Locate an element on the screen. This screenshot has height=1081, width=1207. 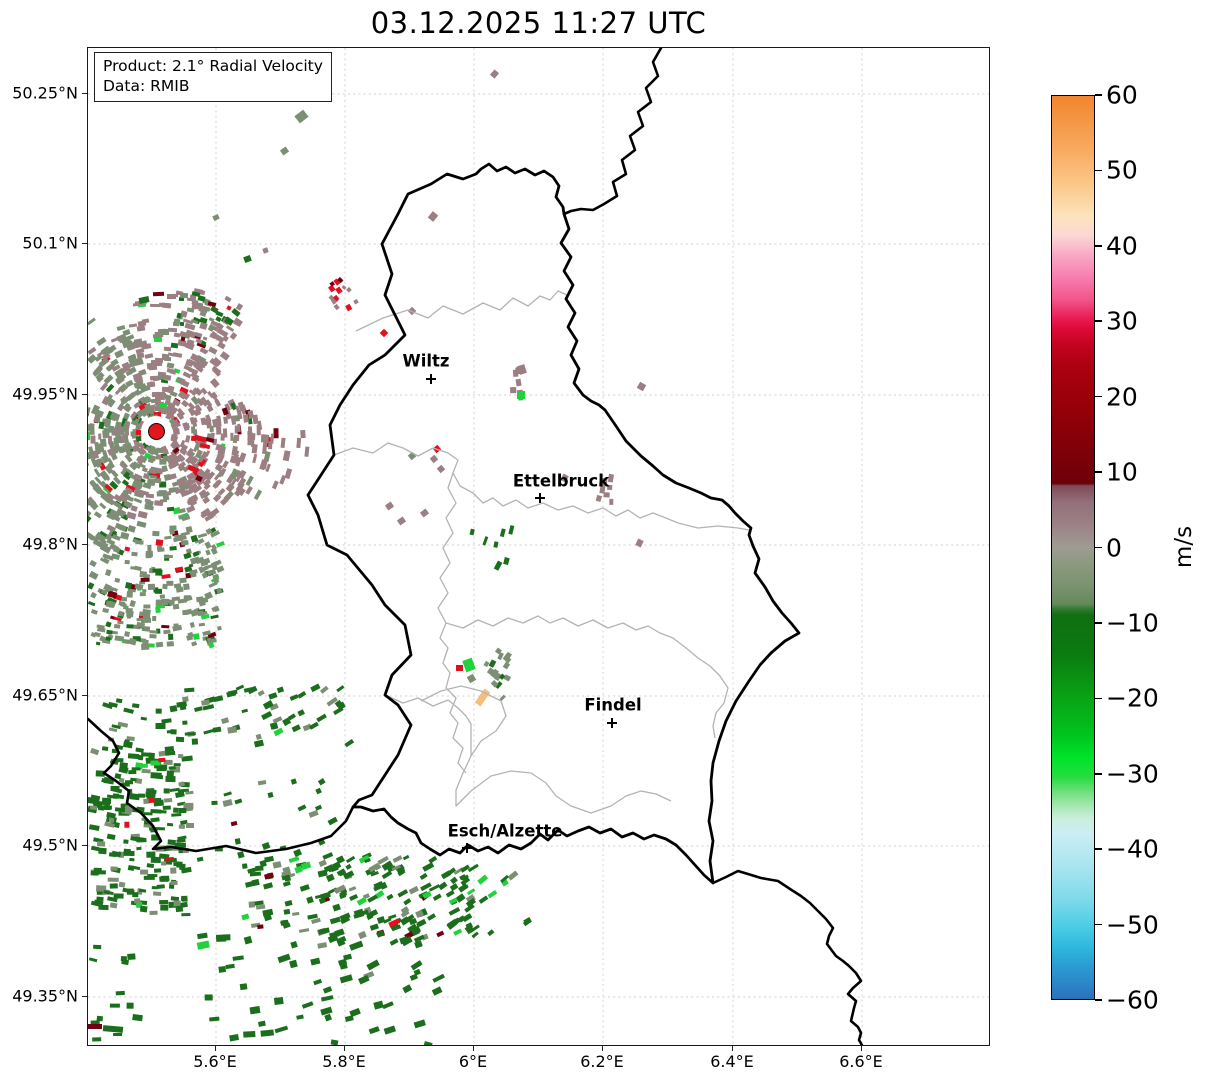
colorbar-tick-label: 50 is located at coordinates (1122, 170).